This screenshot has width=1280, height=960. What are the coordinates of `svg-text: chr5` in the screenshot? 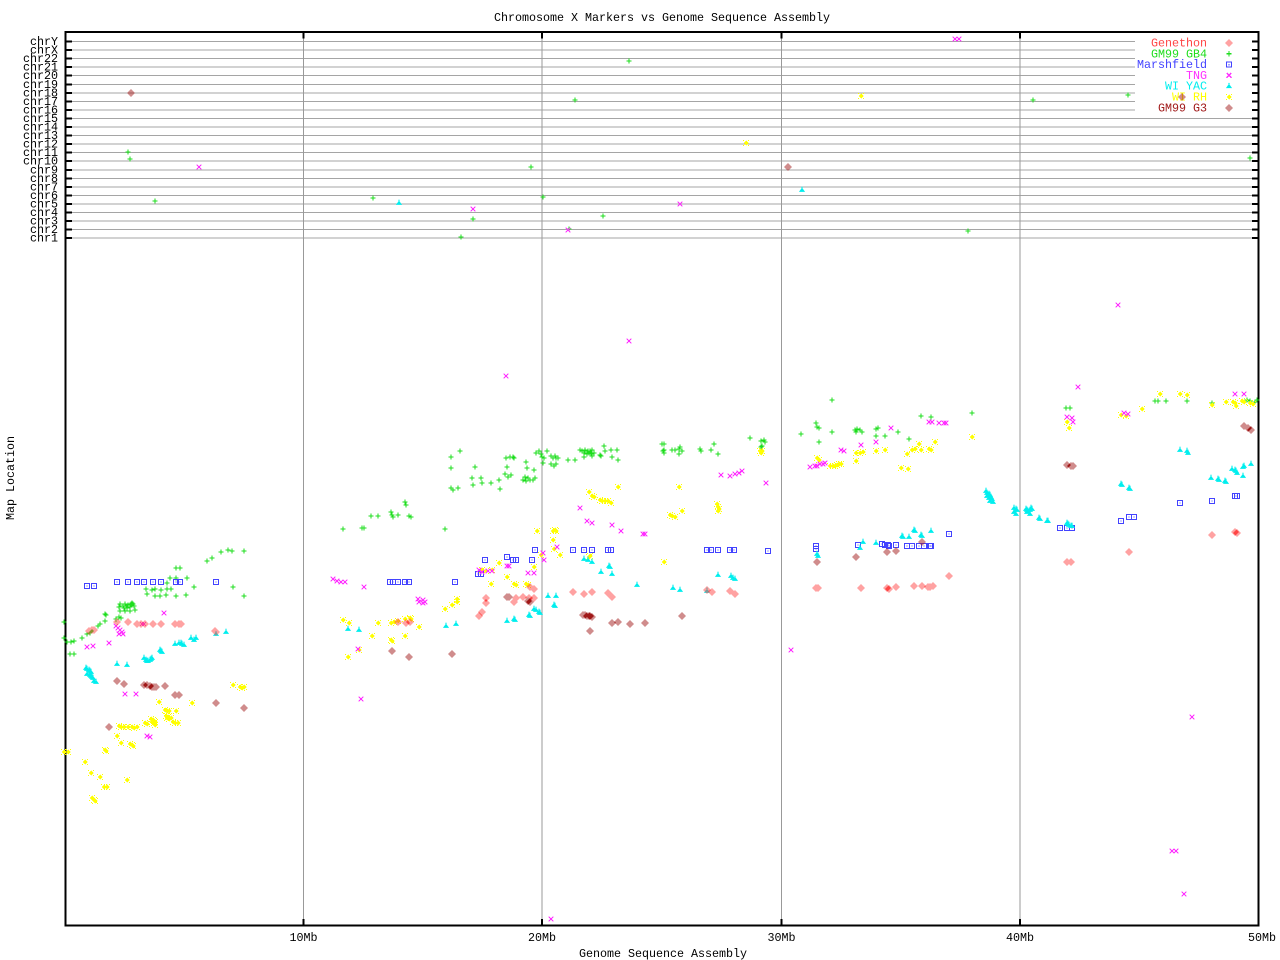 It's located at (44, 205).